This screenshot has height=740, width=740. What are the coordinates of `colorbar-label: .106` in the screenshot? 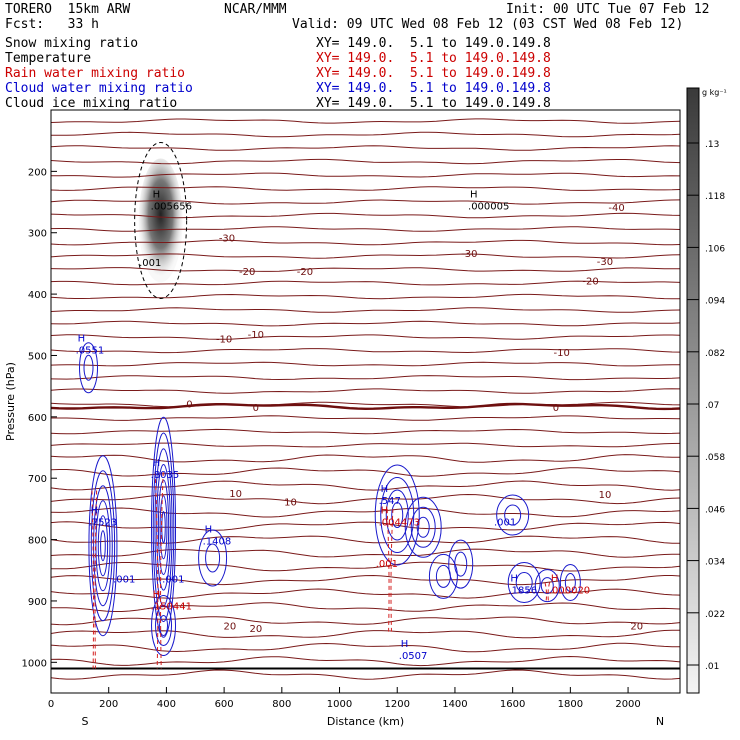 It's located at (715, 249).